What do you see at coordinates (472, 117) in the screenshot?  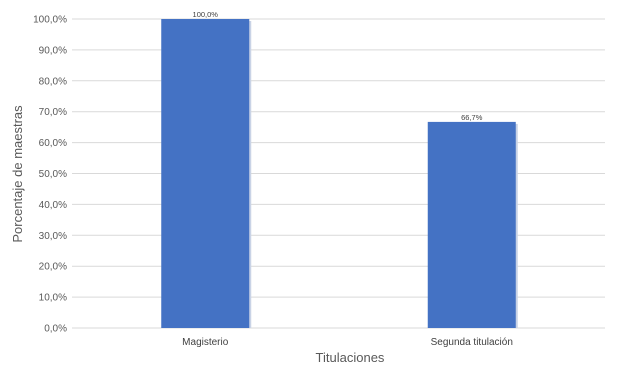 I see `data-label: 66,7%` at bounding box center [472, 117].